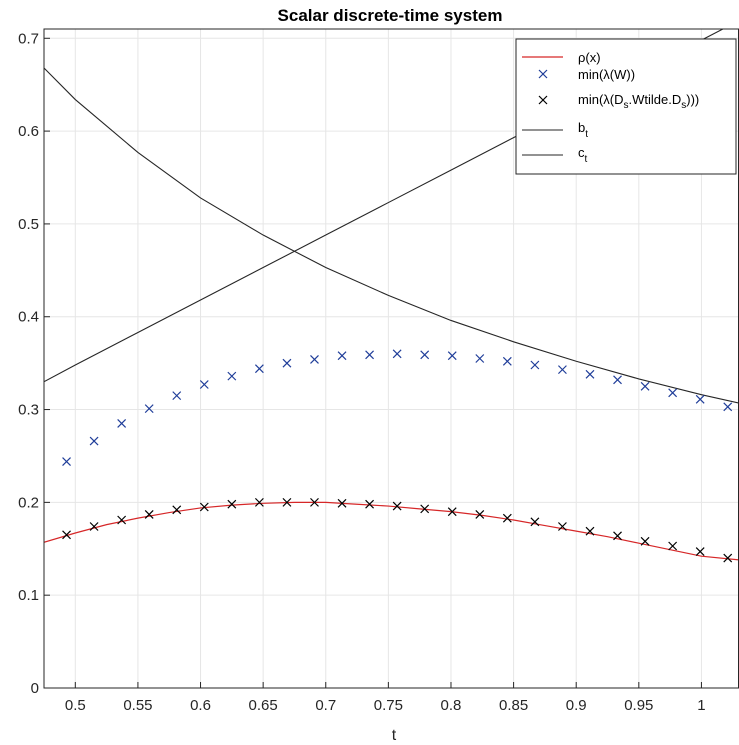 This screenshot has height=745, width=739. What do you see at coordinates (388, 705) in the screenshot?
I see `x-tick-label: 0.75` at bounding box center [388, 705].